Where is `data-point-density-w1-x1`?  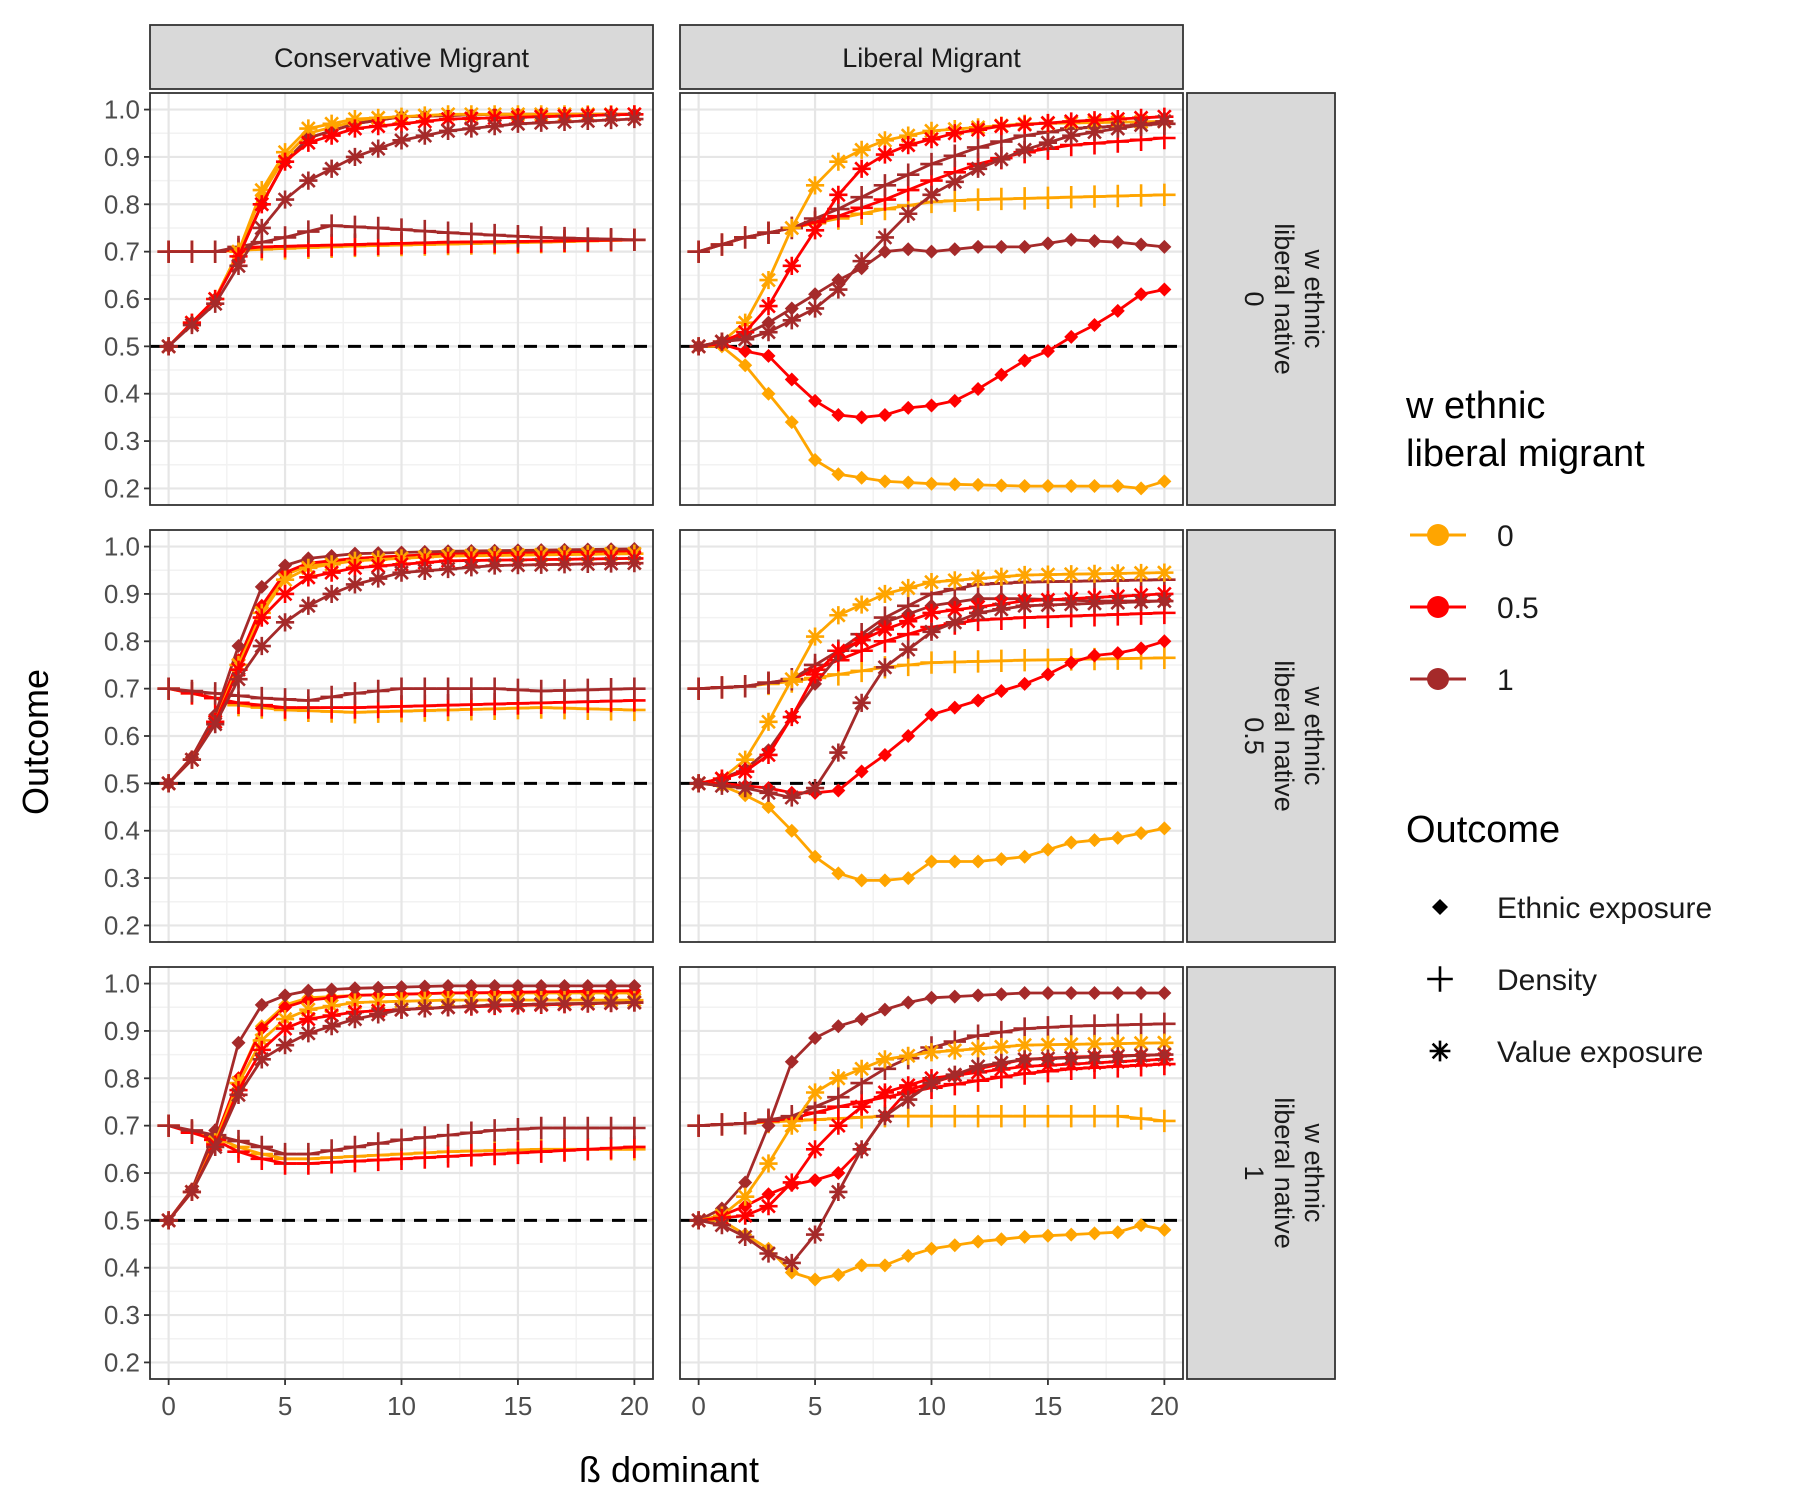 data-point-density-w1-x1 is located at coordinates (722, 244).